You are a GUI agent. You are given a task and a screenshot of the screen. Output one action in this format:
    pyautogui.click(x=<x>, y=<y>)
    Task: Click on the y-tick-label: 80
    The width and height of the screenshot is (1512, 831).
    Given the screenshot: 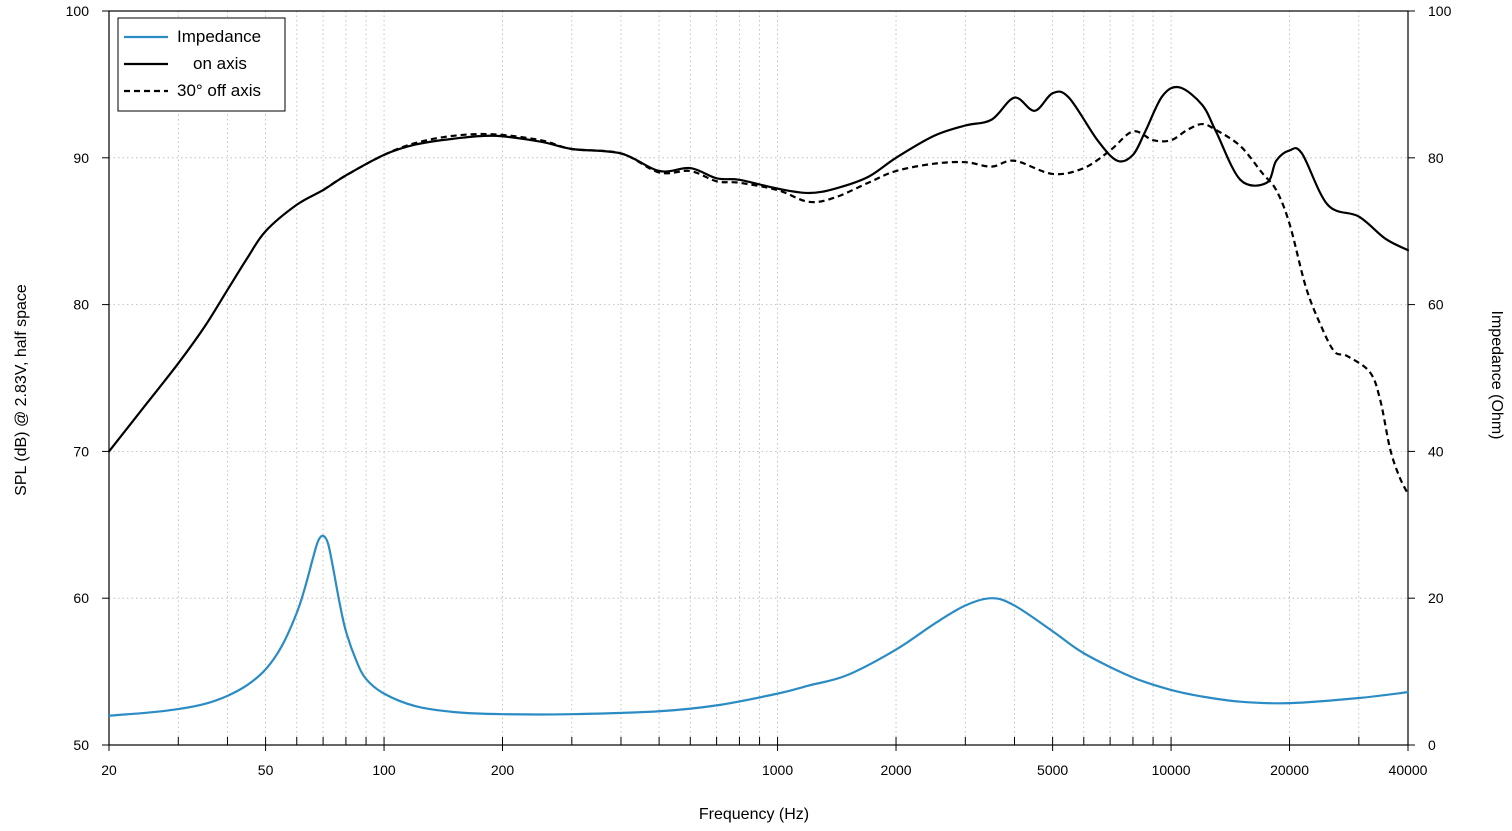 What is the action you would take?
    pyautogui.click(x=81, y=305)
    